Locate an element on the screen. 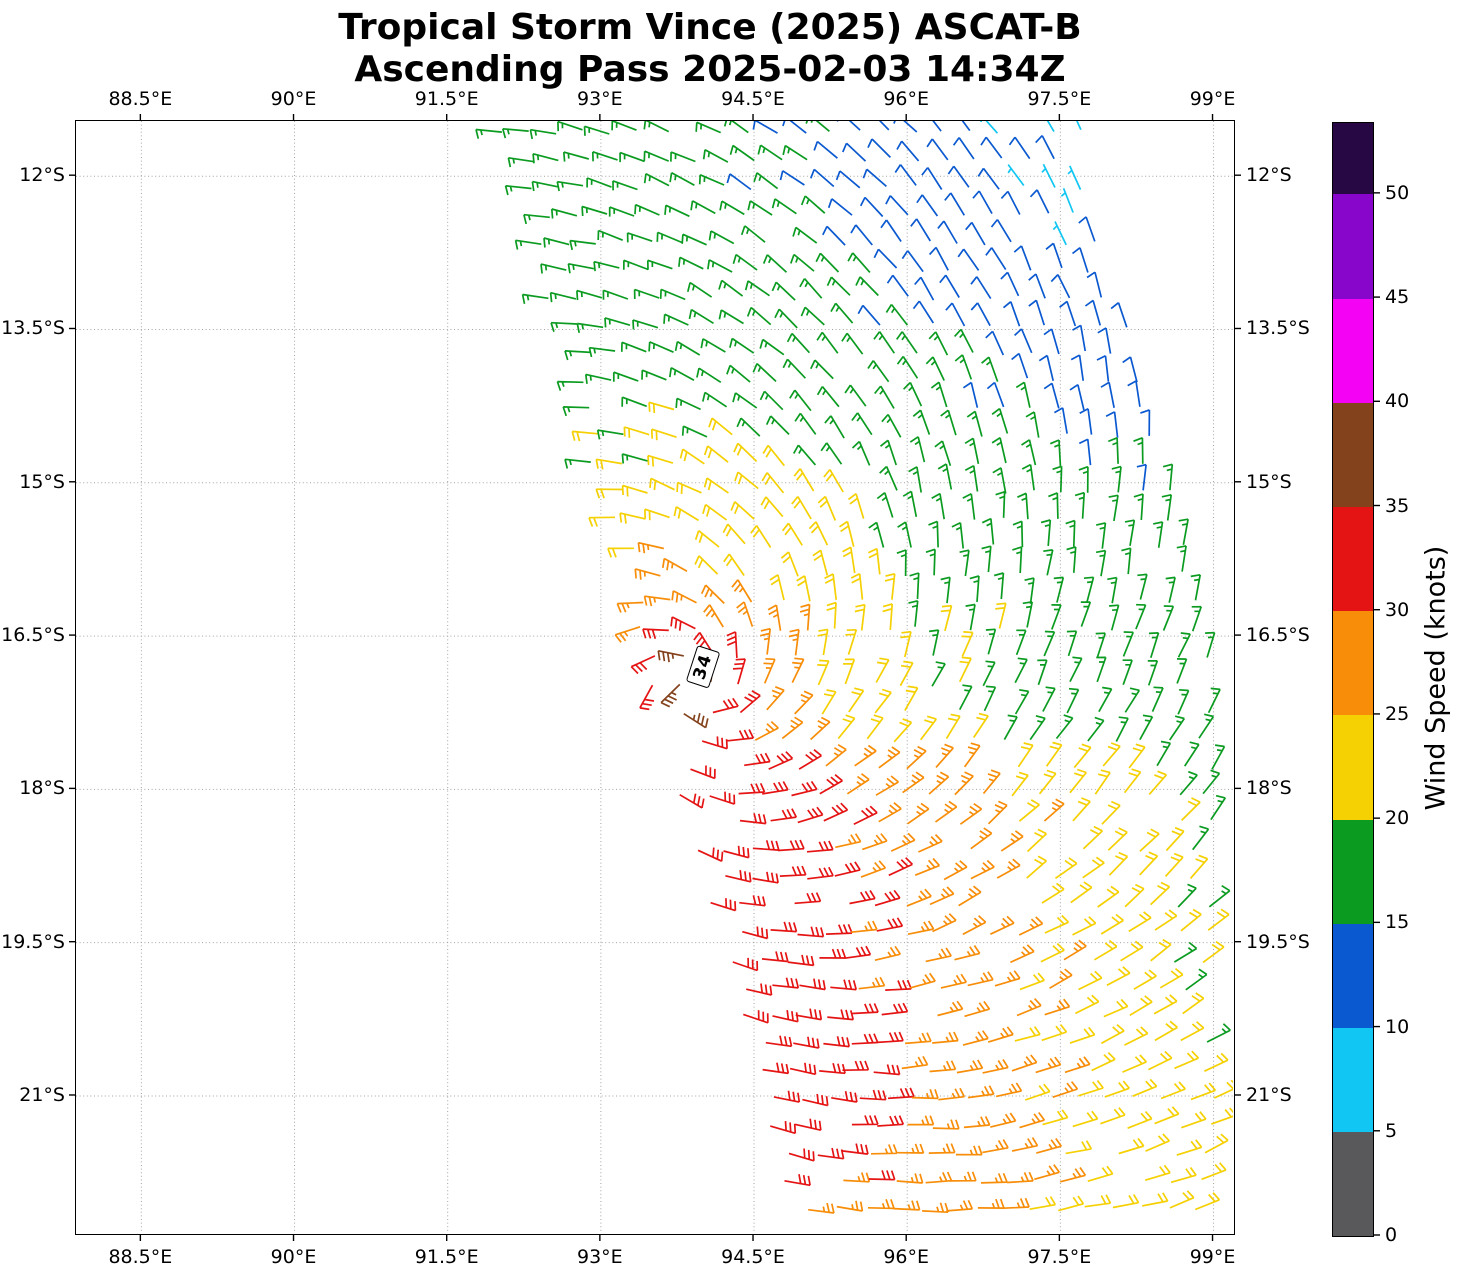 The image size is (1469, 1268). colorbar is located at coordinates (1353, 679).